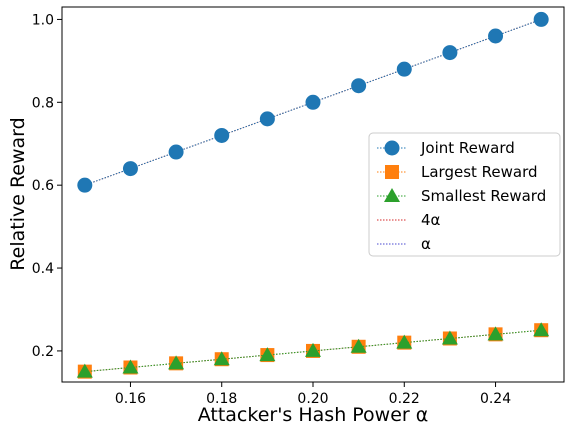 This screenshot has height=430, width=569. I want to click on x-tick-label: 0.20, so click(312, 399).